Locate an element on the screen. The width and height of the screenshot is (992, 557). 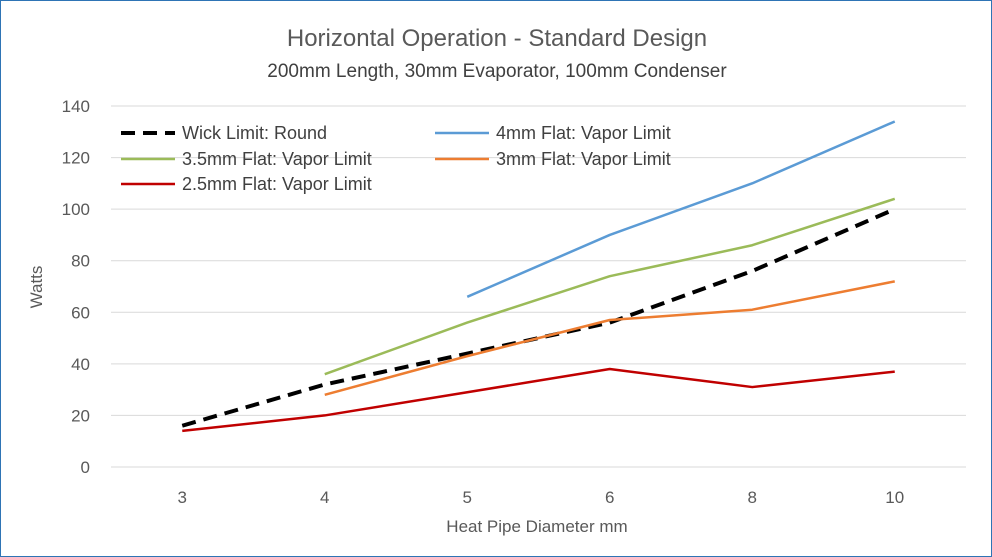
y-tick-label: 40 is located at coordinates (80, 364).